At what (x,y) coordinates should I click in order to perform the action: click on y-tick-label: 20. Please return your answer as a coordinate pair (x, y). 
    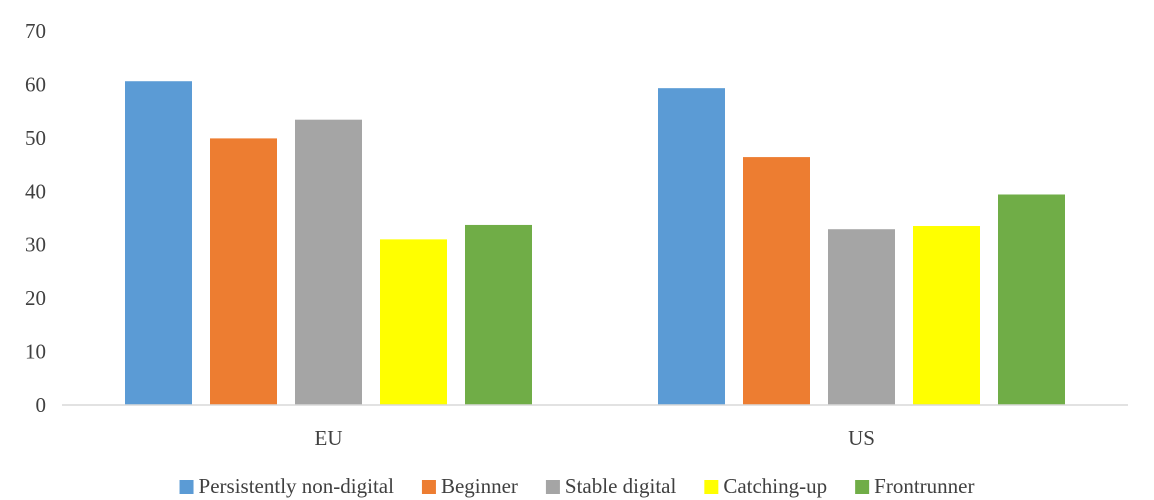
    Looking at the image, I should click on (35, 298).